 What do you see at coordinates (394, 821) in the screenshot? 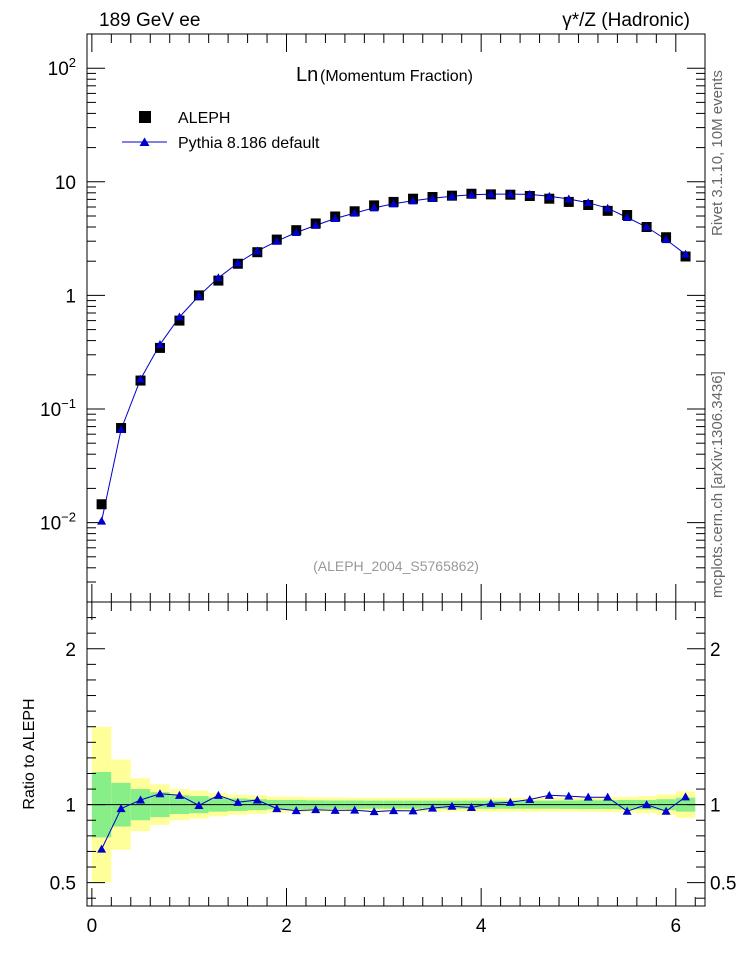
I see `ratio-series` at bounding box center [394, 821].